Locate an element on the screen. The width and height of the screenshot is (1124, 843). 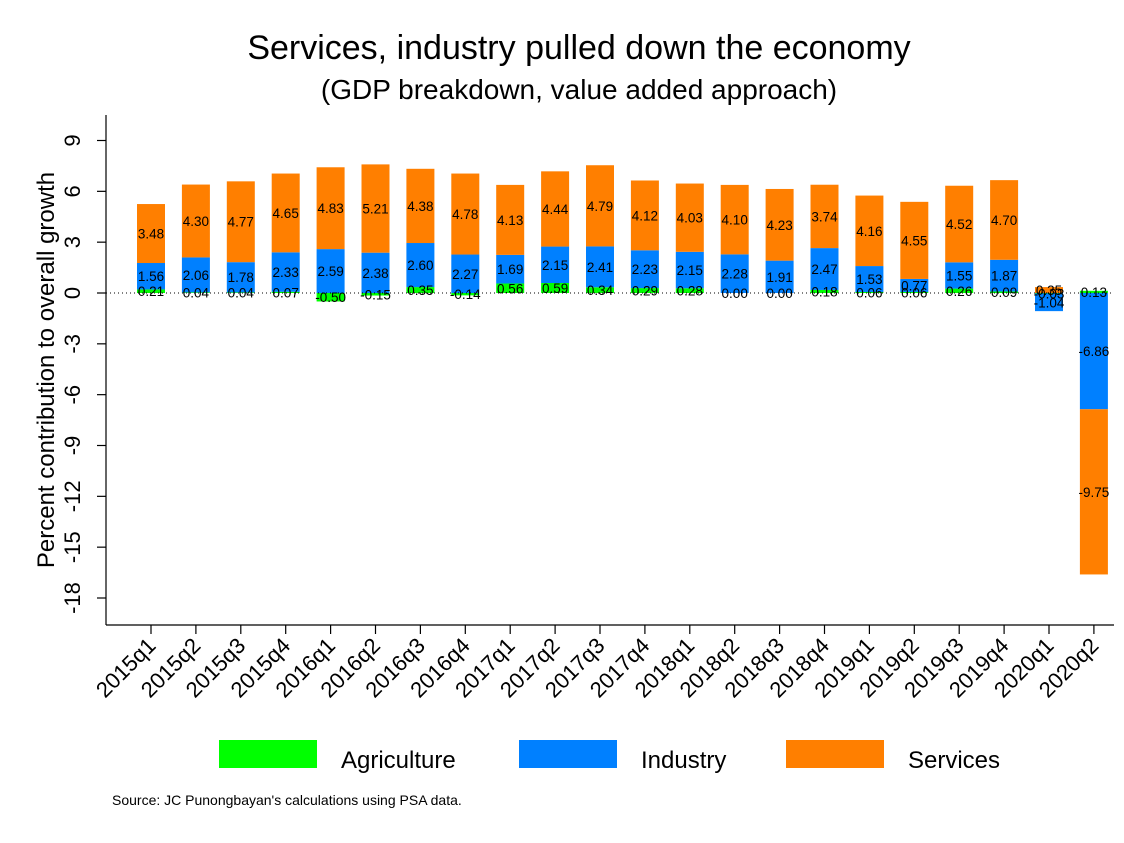
bar-agriculture-2020q2 is located at coordinates (1093, 291).